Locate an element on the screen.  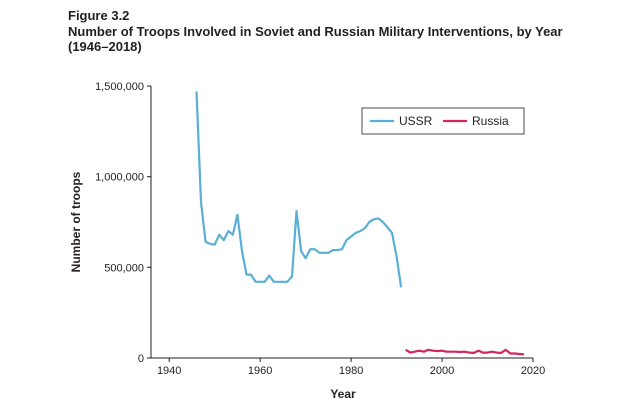
series-line-russia is located at coordinates (464, 352).